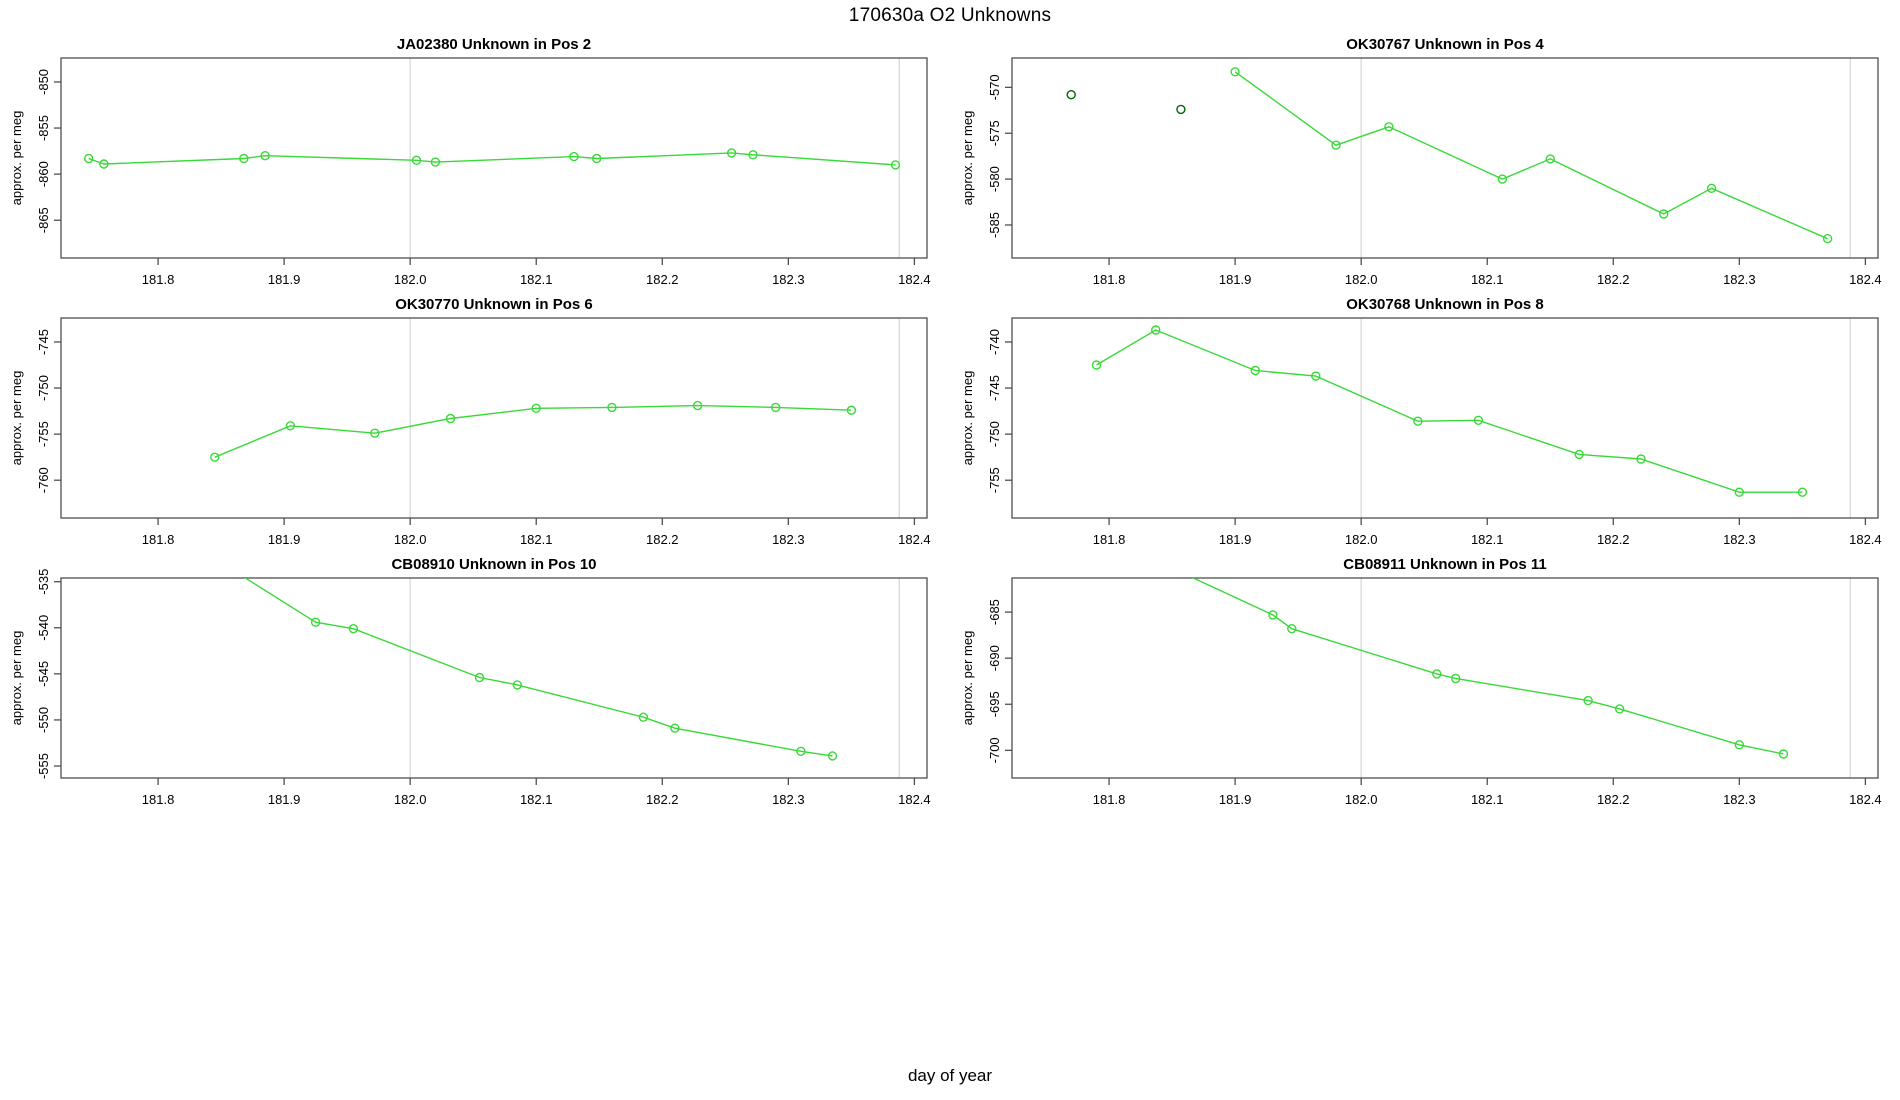 The image size is (1900, 1100). I want to click on panel-title: OK30768 Unknown in Pos 8, so click(1445, 304).